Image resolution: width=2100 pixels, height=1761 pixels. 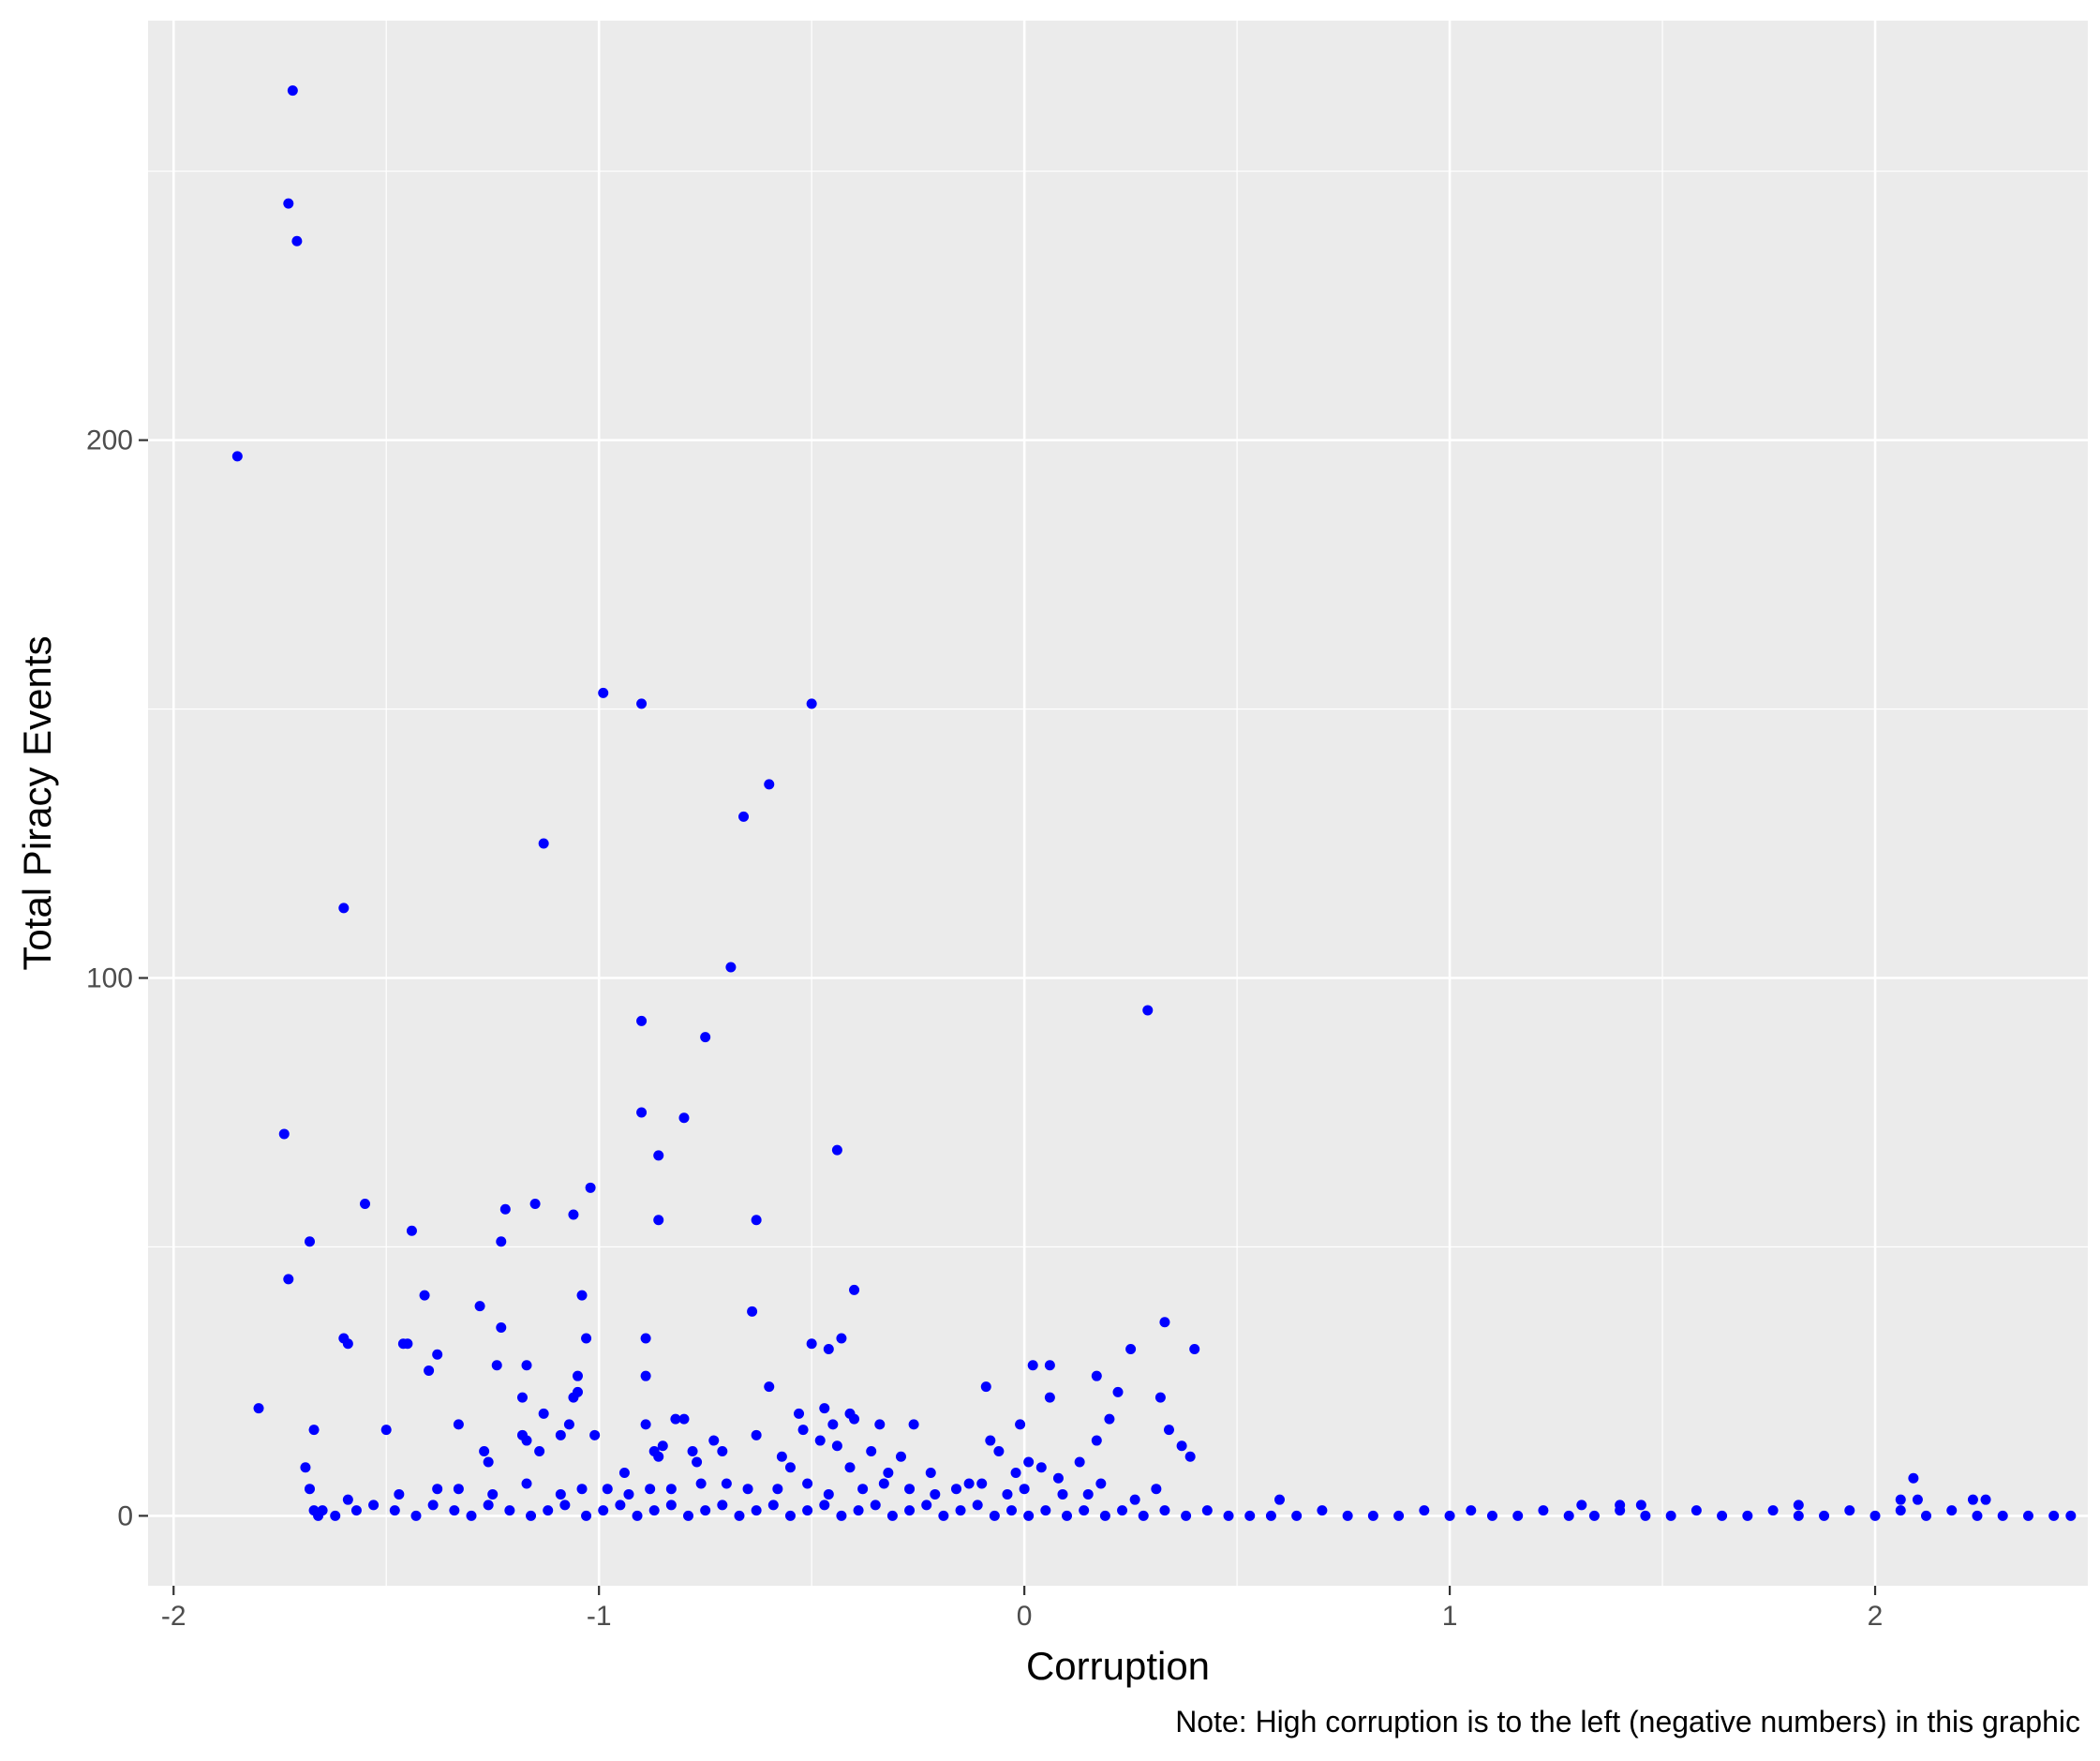 I want to click on x-tick-label: -2, so click(x=173, y=1616).